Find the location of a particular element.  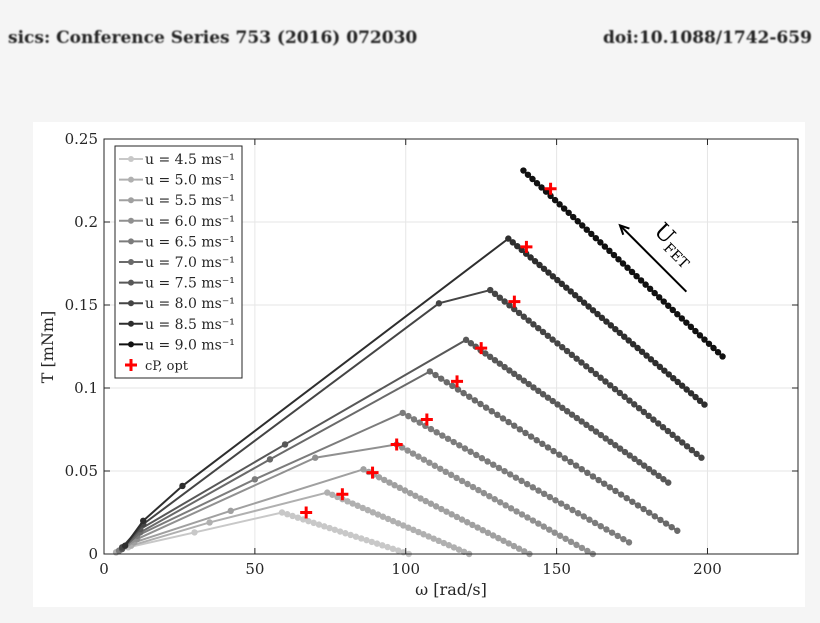

legend-item: u = 8.5 ms⁻¹ is located at coordinates (177, 325).